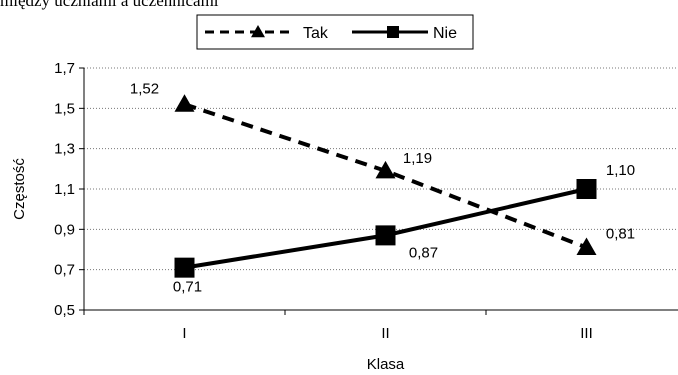 The image size is (678, 375). I want to click on legend-marker-nie, so click(393, 32).